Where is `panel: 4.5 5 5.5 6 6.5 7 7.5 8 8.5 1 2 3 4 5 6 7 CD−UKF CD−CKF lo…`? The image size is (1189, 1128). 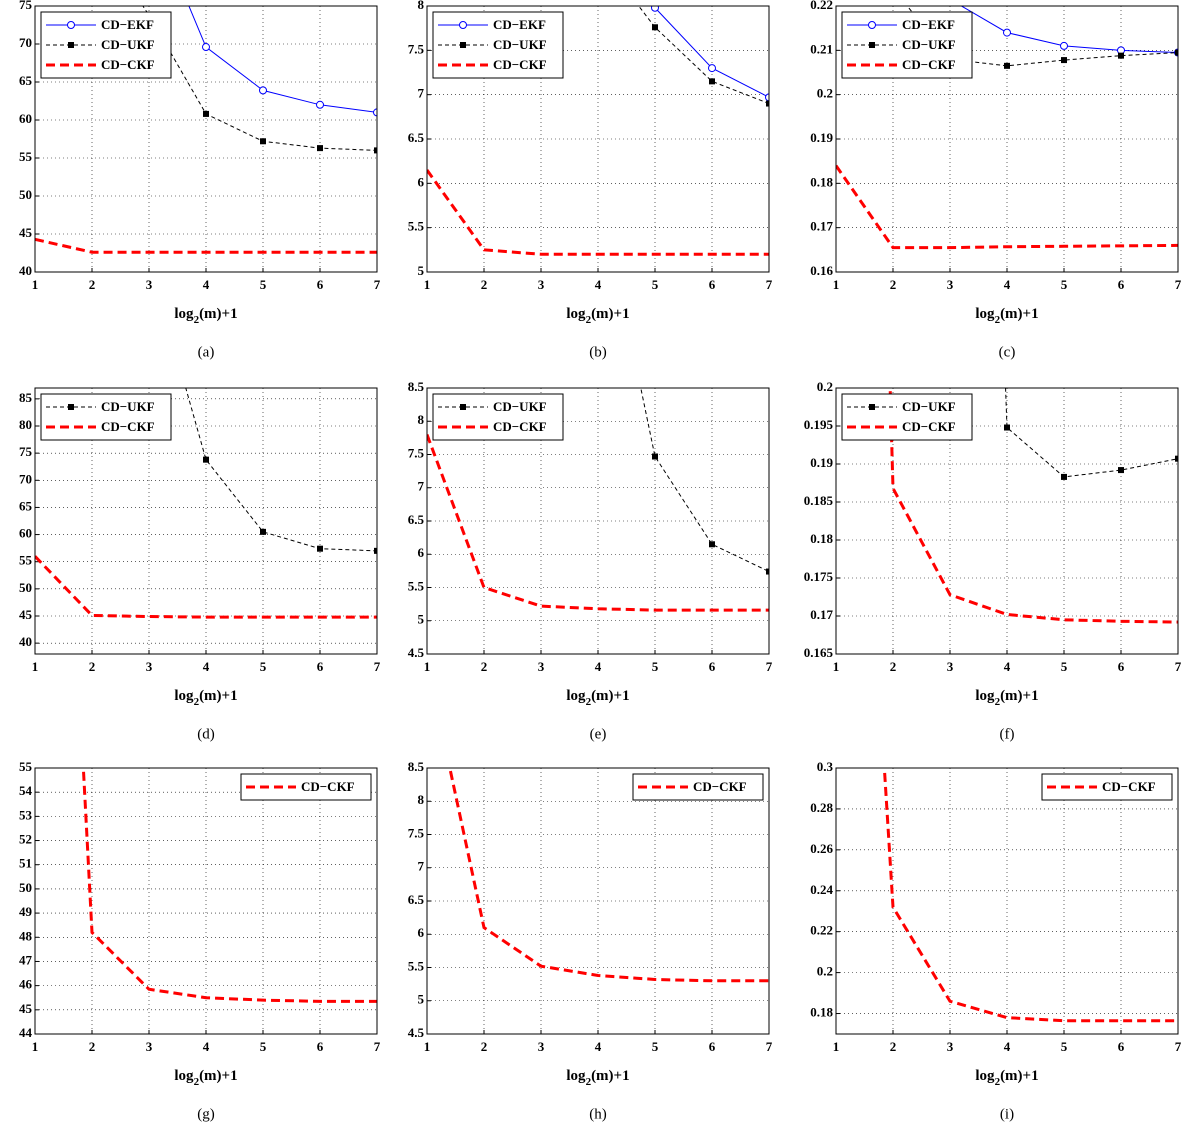
panel: 4.5 5 5.5 6 6.5 7 7.5 8 8.5 1 2 3 4 5 6 7 CD−UKF CD−CKF lo… is located at coordinates (590, 560).